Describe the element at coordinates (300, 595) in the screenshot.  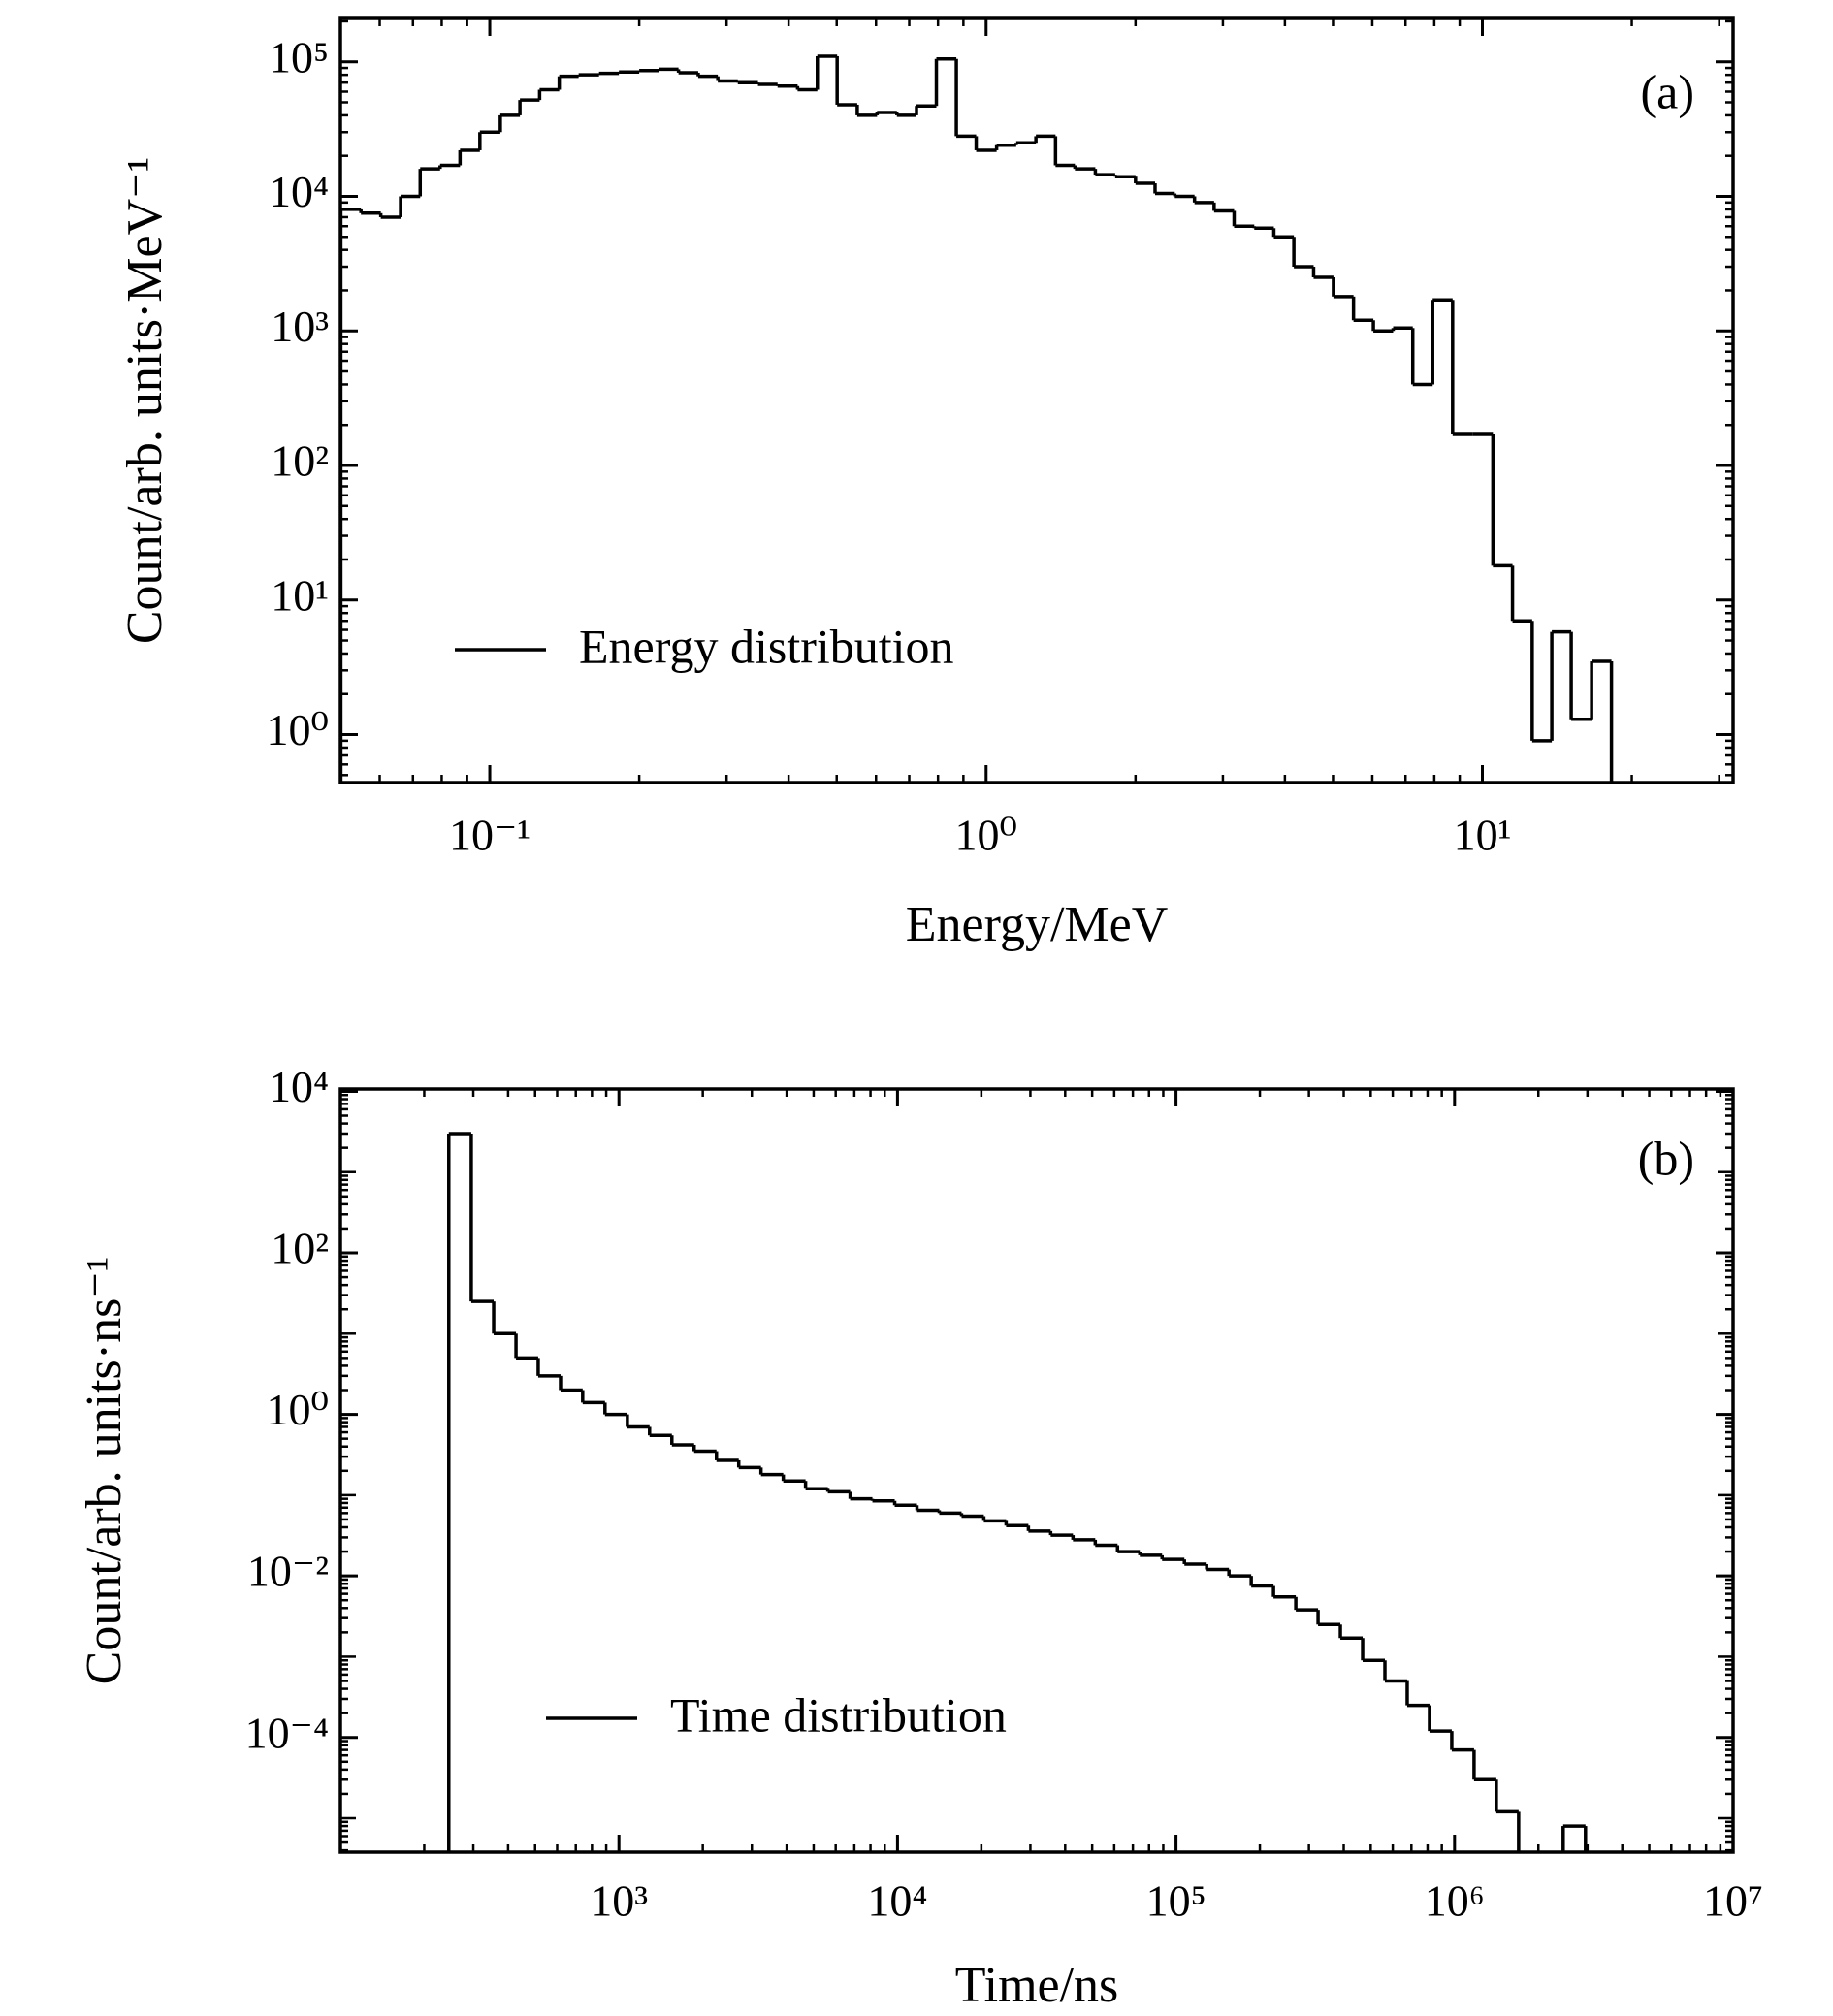
I see `y-tick-label: 10¹` at that location.